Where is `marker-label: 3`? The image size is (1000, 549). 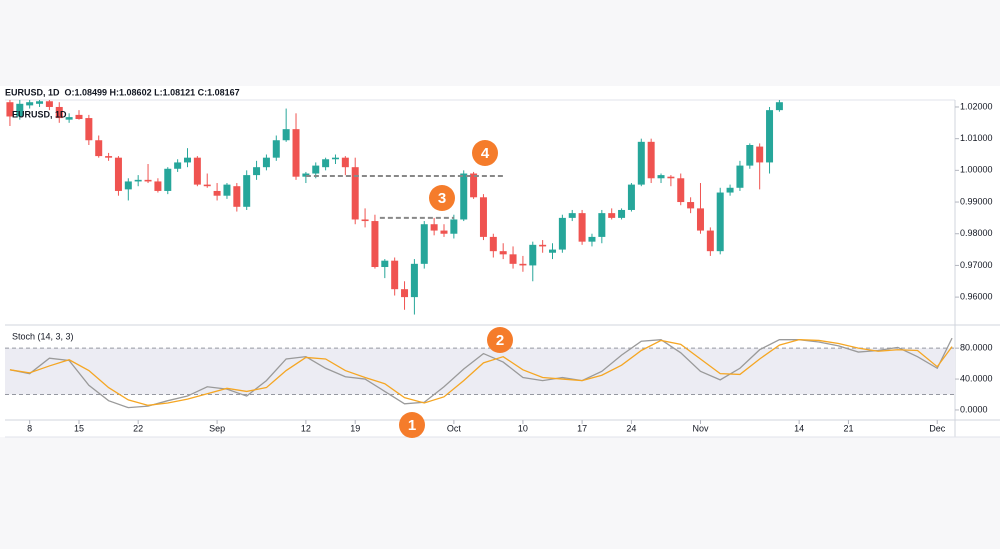 marker-label: 3 is located at coordinates (442, 198).